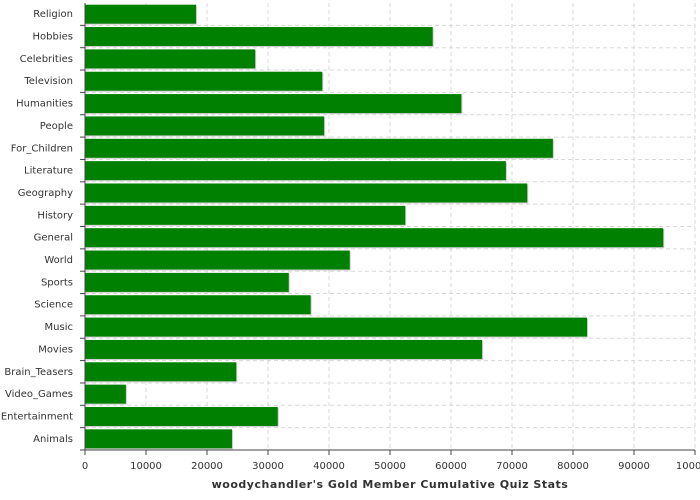 The width and height of the screenshot is (700, 500). Describe the element at coordinates (56, 126) in the screenshot. I see `y-tick-label: People` at that location.